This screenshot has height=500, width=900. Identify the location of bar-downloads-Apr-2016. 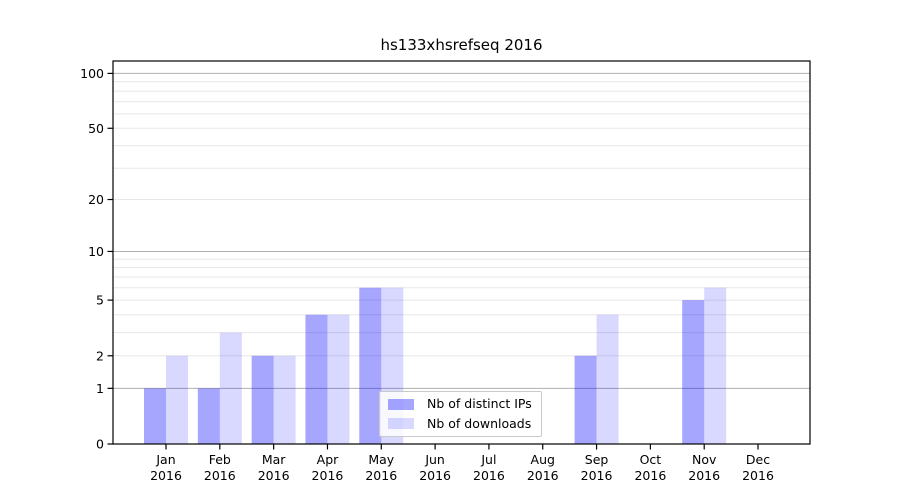
(338, 379).